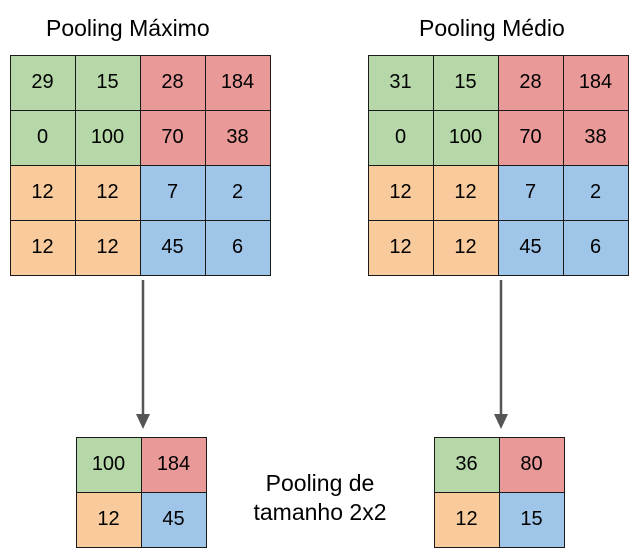 Image resolution: width=640 pixels, height=558 pixels. What do you see at coordinates (42, 82) in the screenshot?
I see `matrix-cell: 29` at bounding box center [42, 82].